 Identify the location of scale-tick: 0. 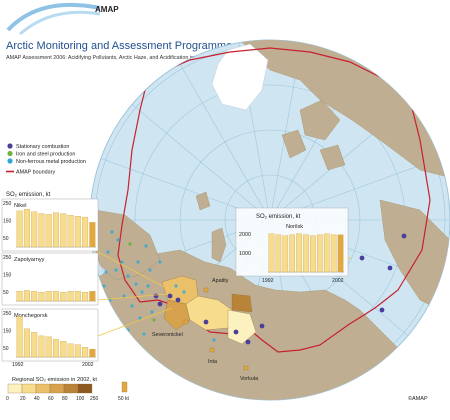
(7, 399).